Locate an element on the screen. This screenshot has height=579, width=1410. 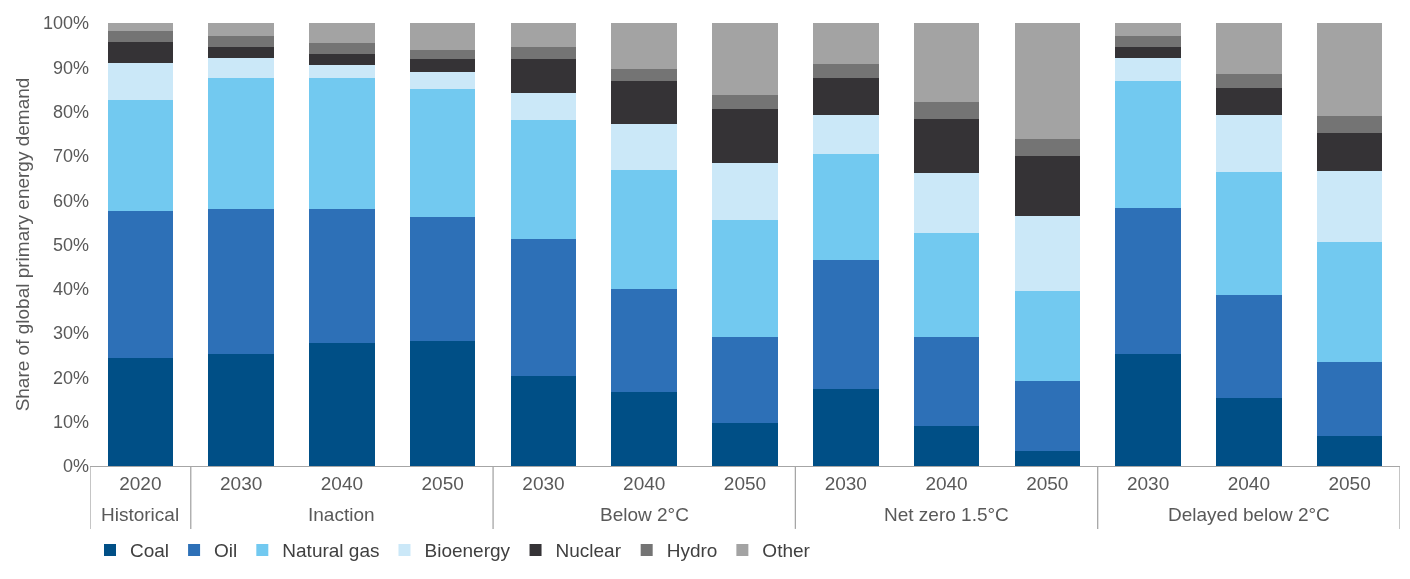
legend-label: Natural gas is located at coordinates (331, 551).